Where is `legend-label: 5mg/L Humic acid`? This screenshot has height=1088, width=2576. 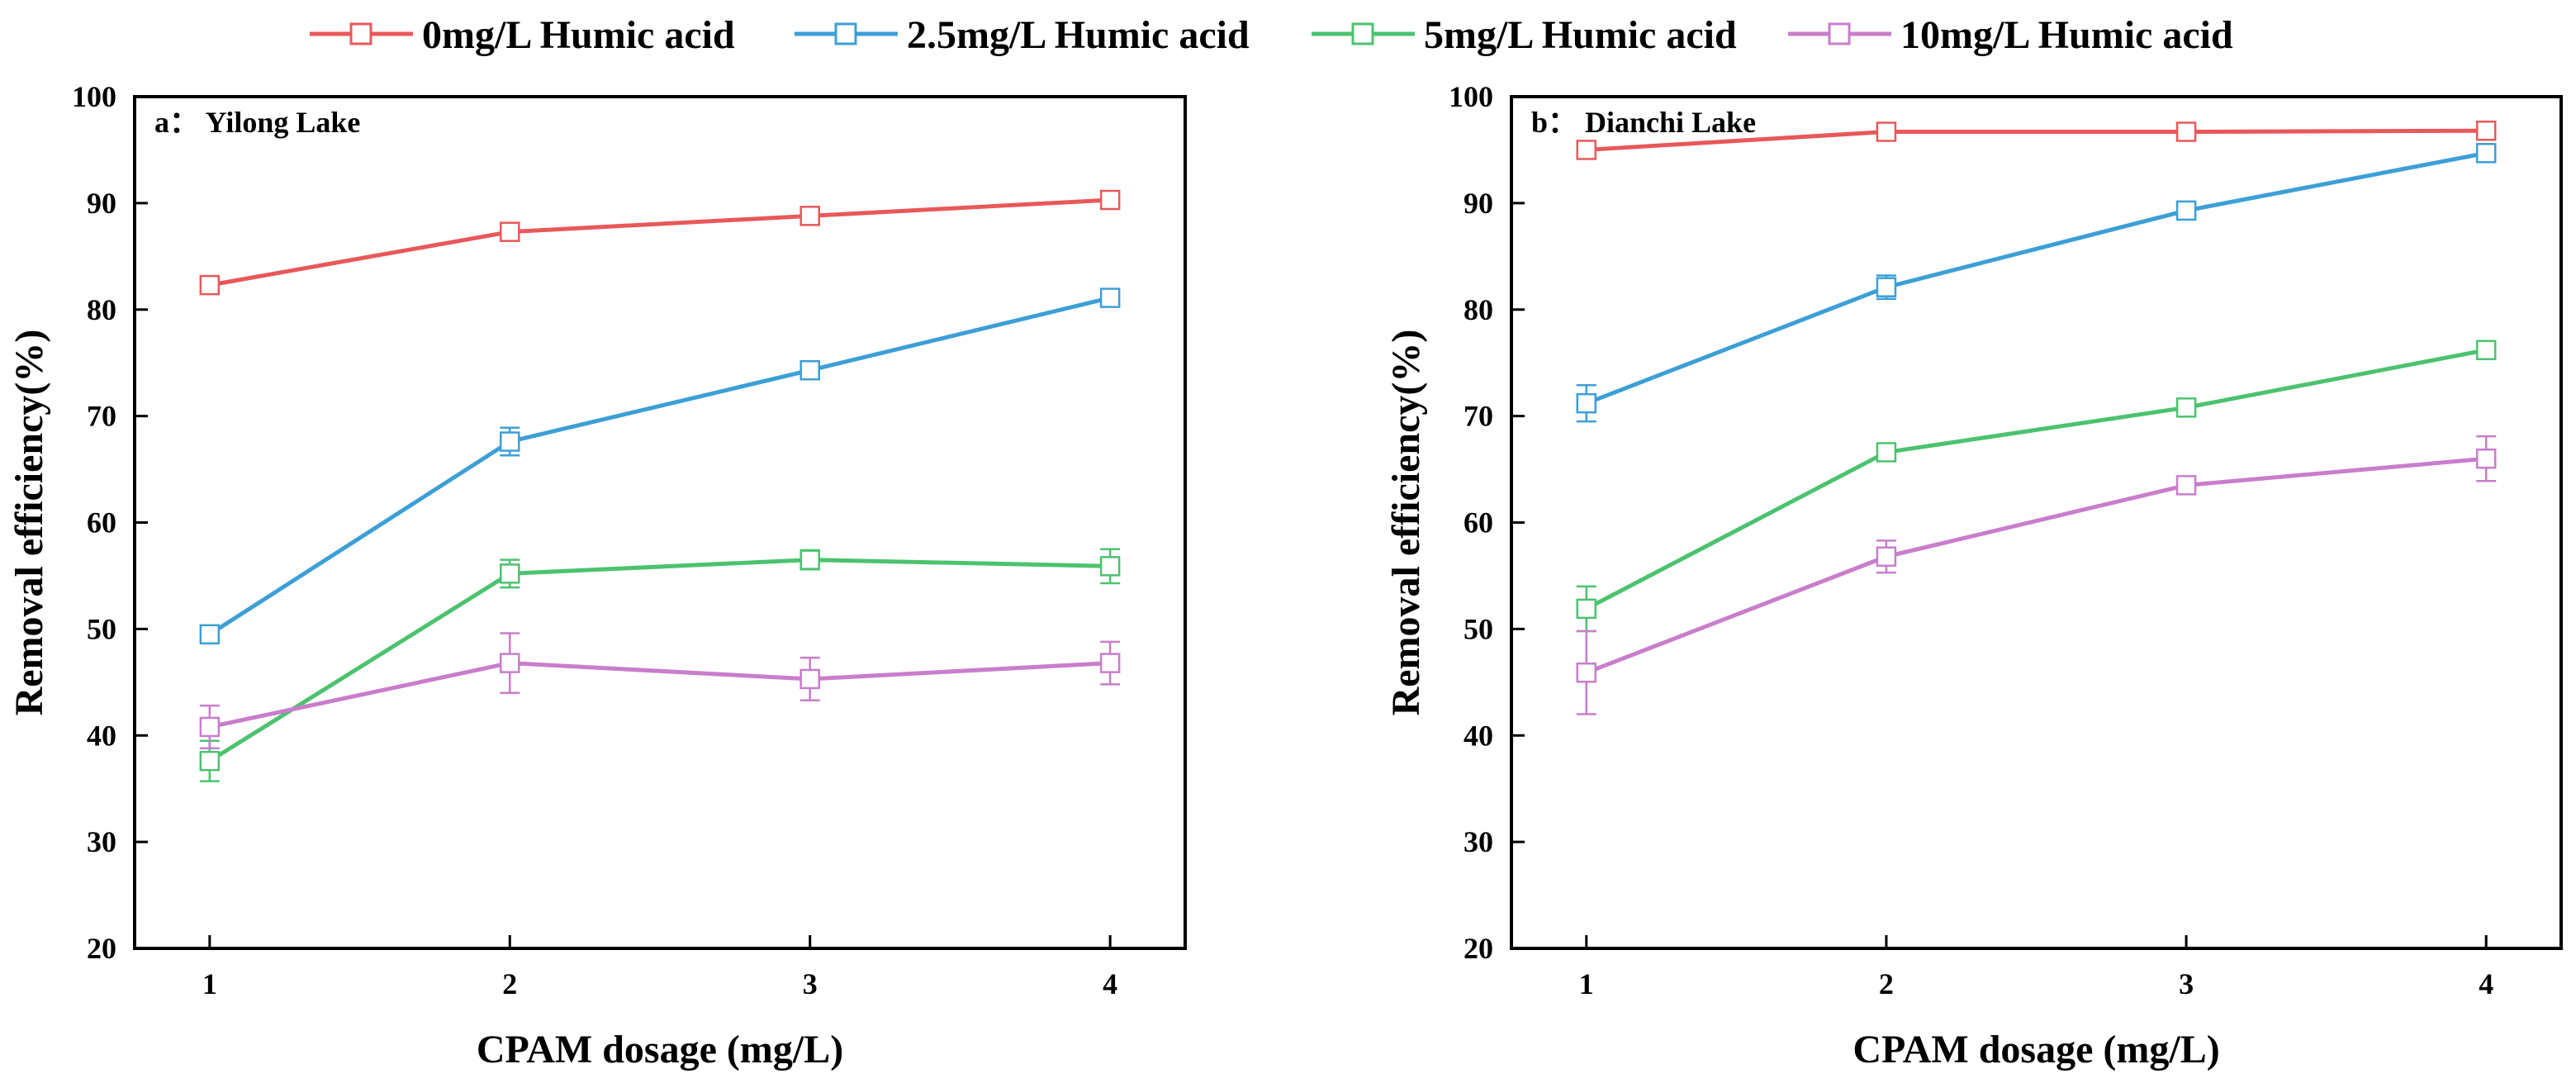 legend-label: 5mg/L Humic acid is located at coordinates (1580, 35).